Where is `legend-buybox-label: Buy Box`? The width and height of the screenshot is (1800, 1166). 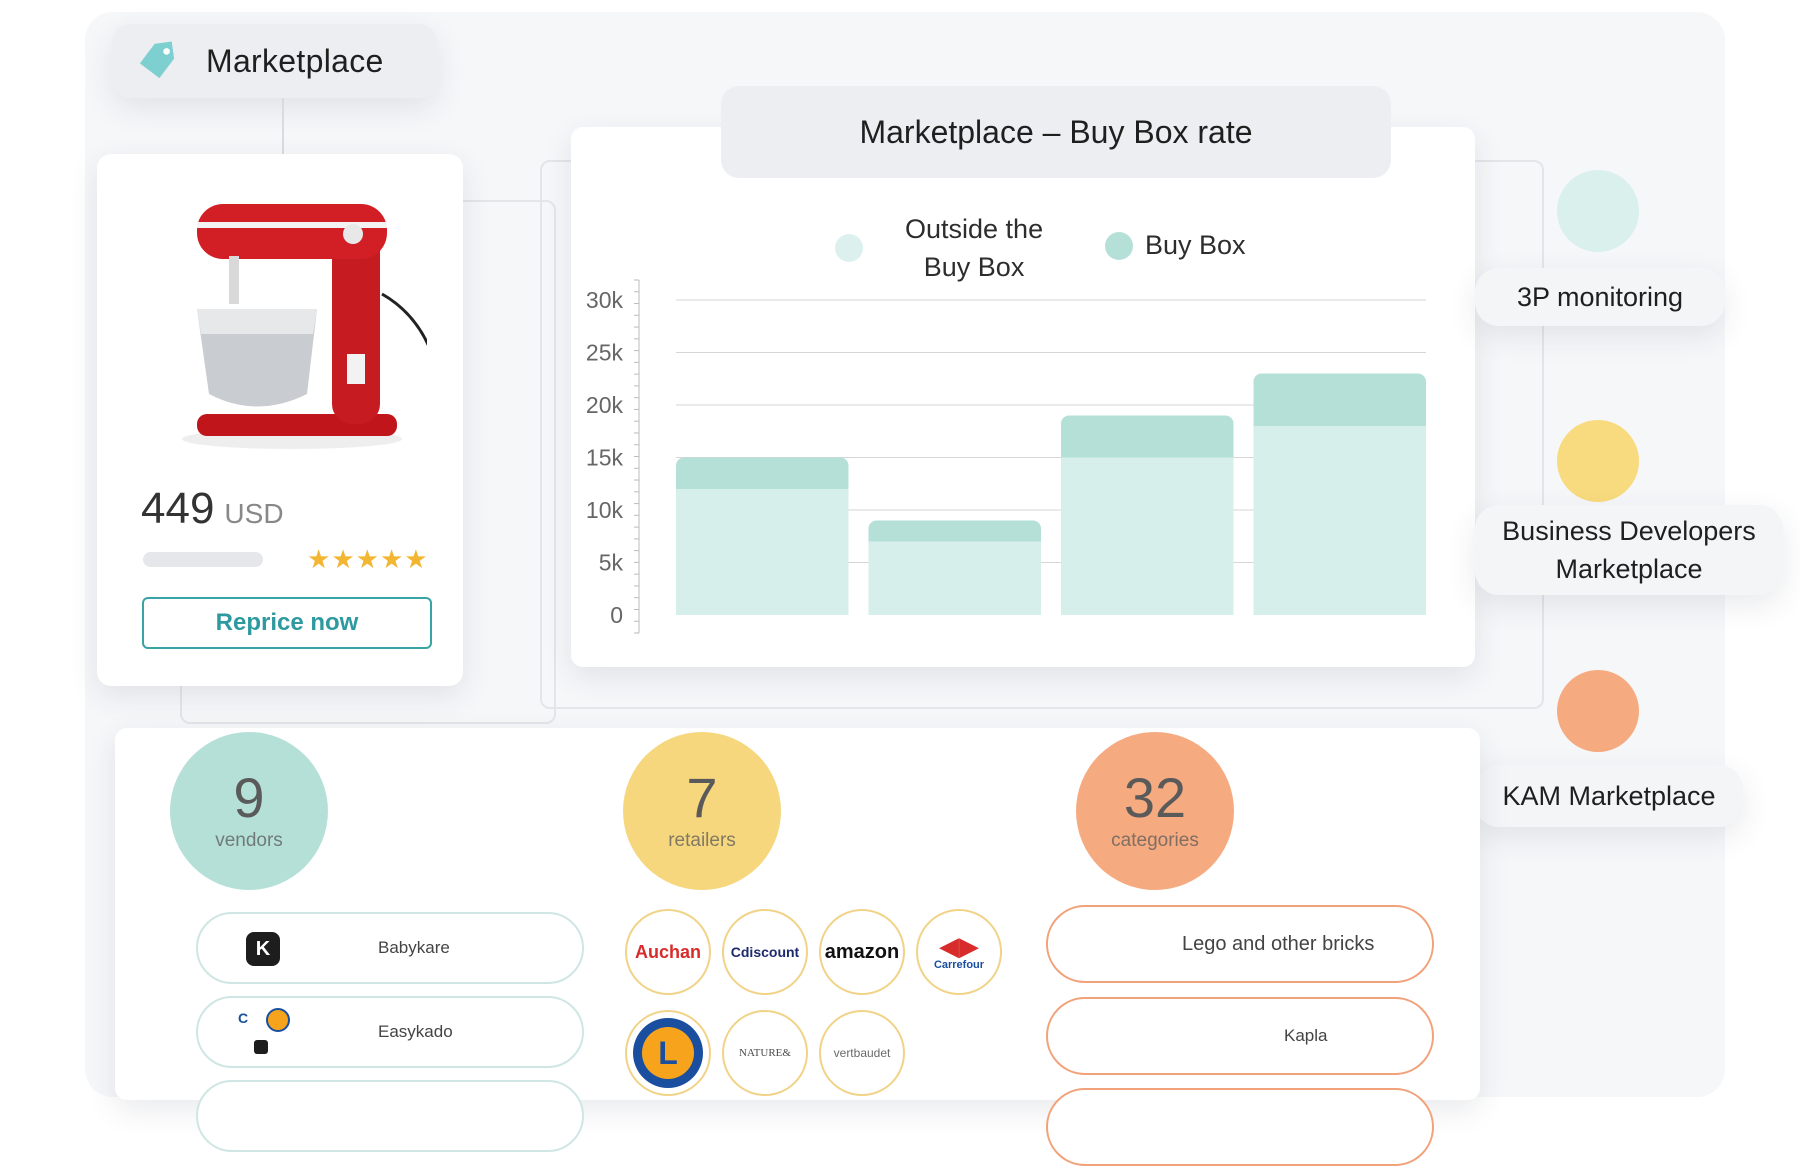 legend-buybox-label: Buy Box is located at coordinates (1195, 245).